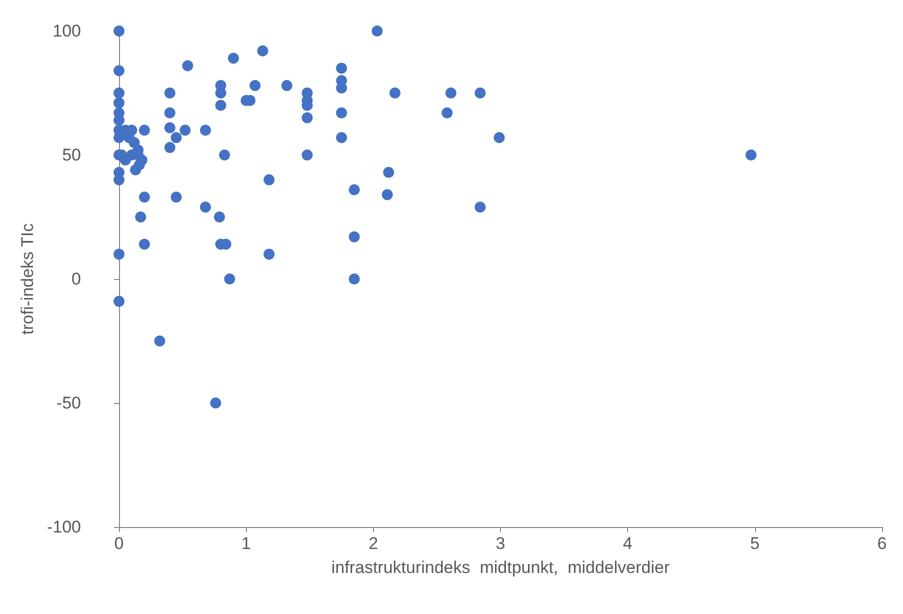  What do you see at coordinates (501, 543) in the screenshot?
I see `x-tick-label: 3` at bounding box center [501, 543].